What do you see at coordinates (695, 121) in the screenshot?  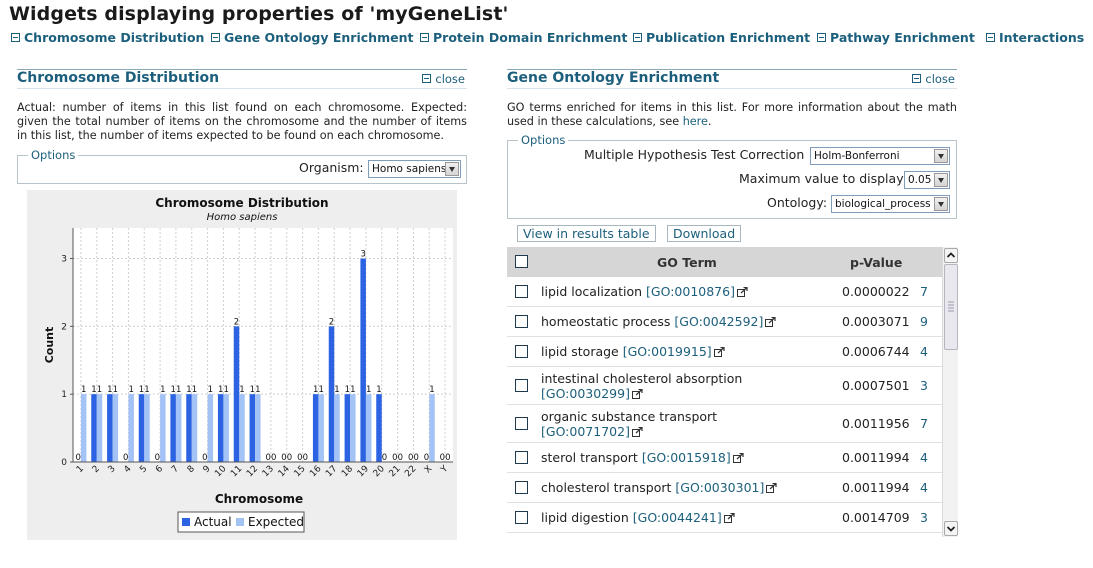 I see `math-info-link: here` at bounding box center [695, 121].